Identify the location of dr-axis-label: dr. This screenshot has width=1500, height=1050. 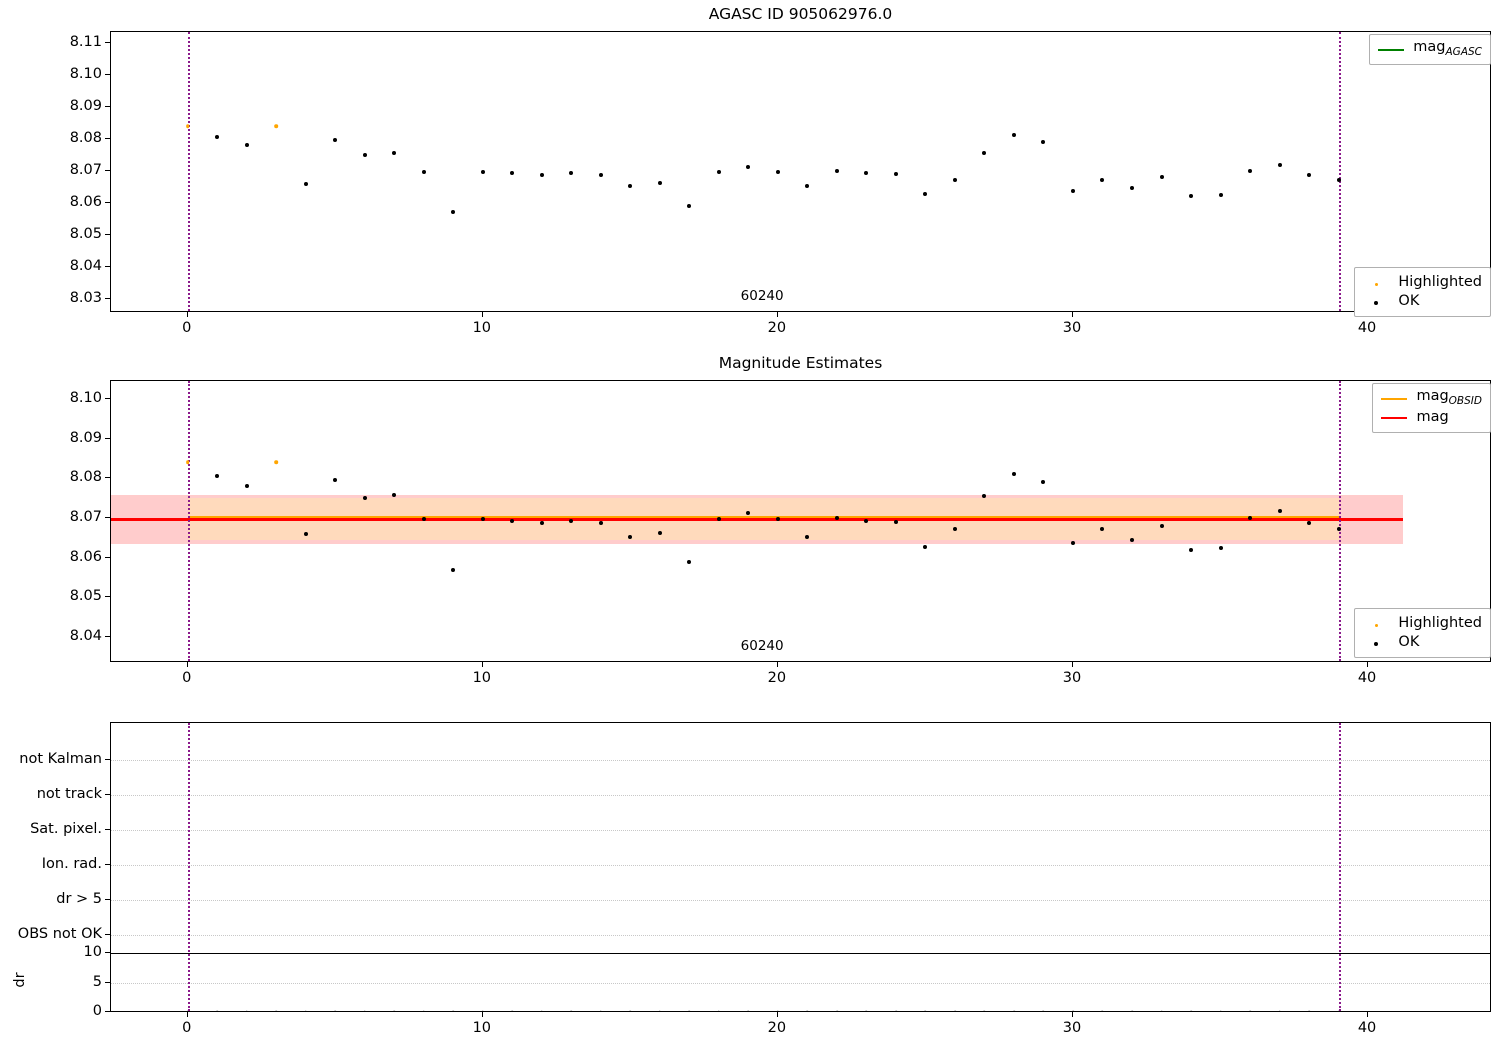
(20, 979).